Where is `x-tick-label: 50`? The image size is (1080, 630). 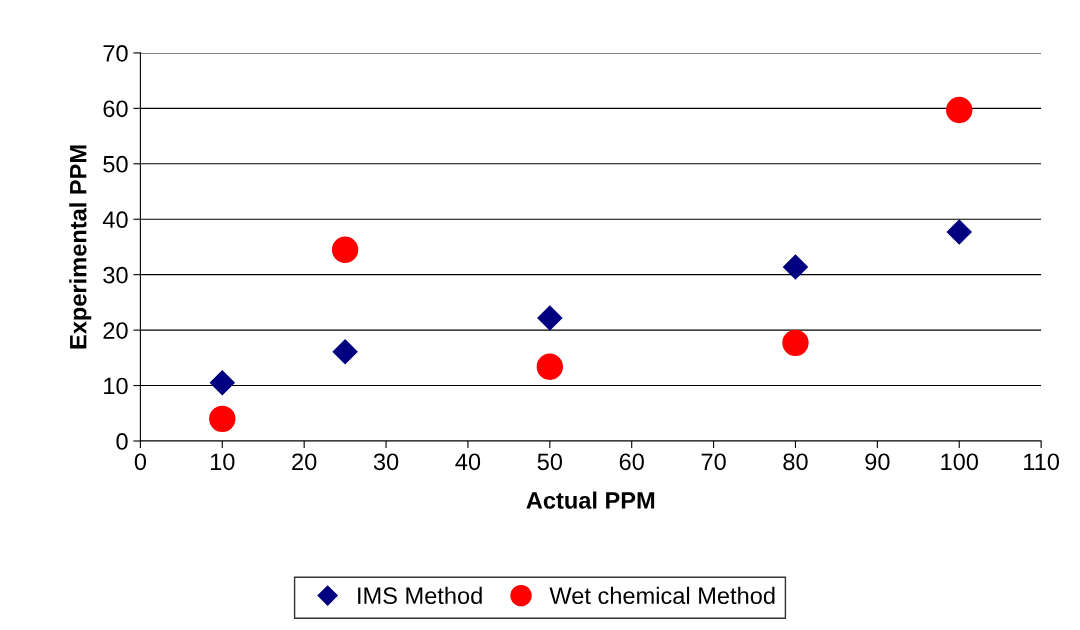
x-tick-label: 50 is located at coordinates (550, 462).